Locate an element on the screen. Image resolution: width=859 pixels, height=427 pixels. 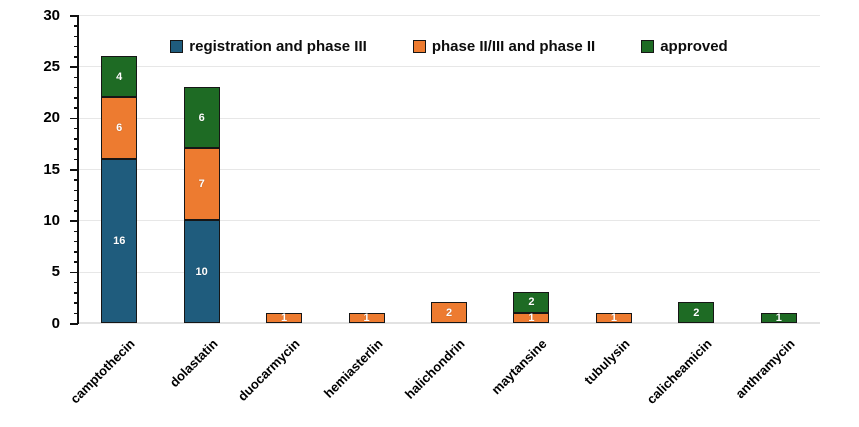
segment-calicheamicin-series2: 2 is located at coordinates (696, 312).